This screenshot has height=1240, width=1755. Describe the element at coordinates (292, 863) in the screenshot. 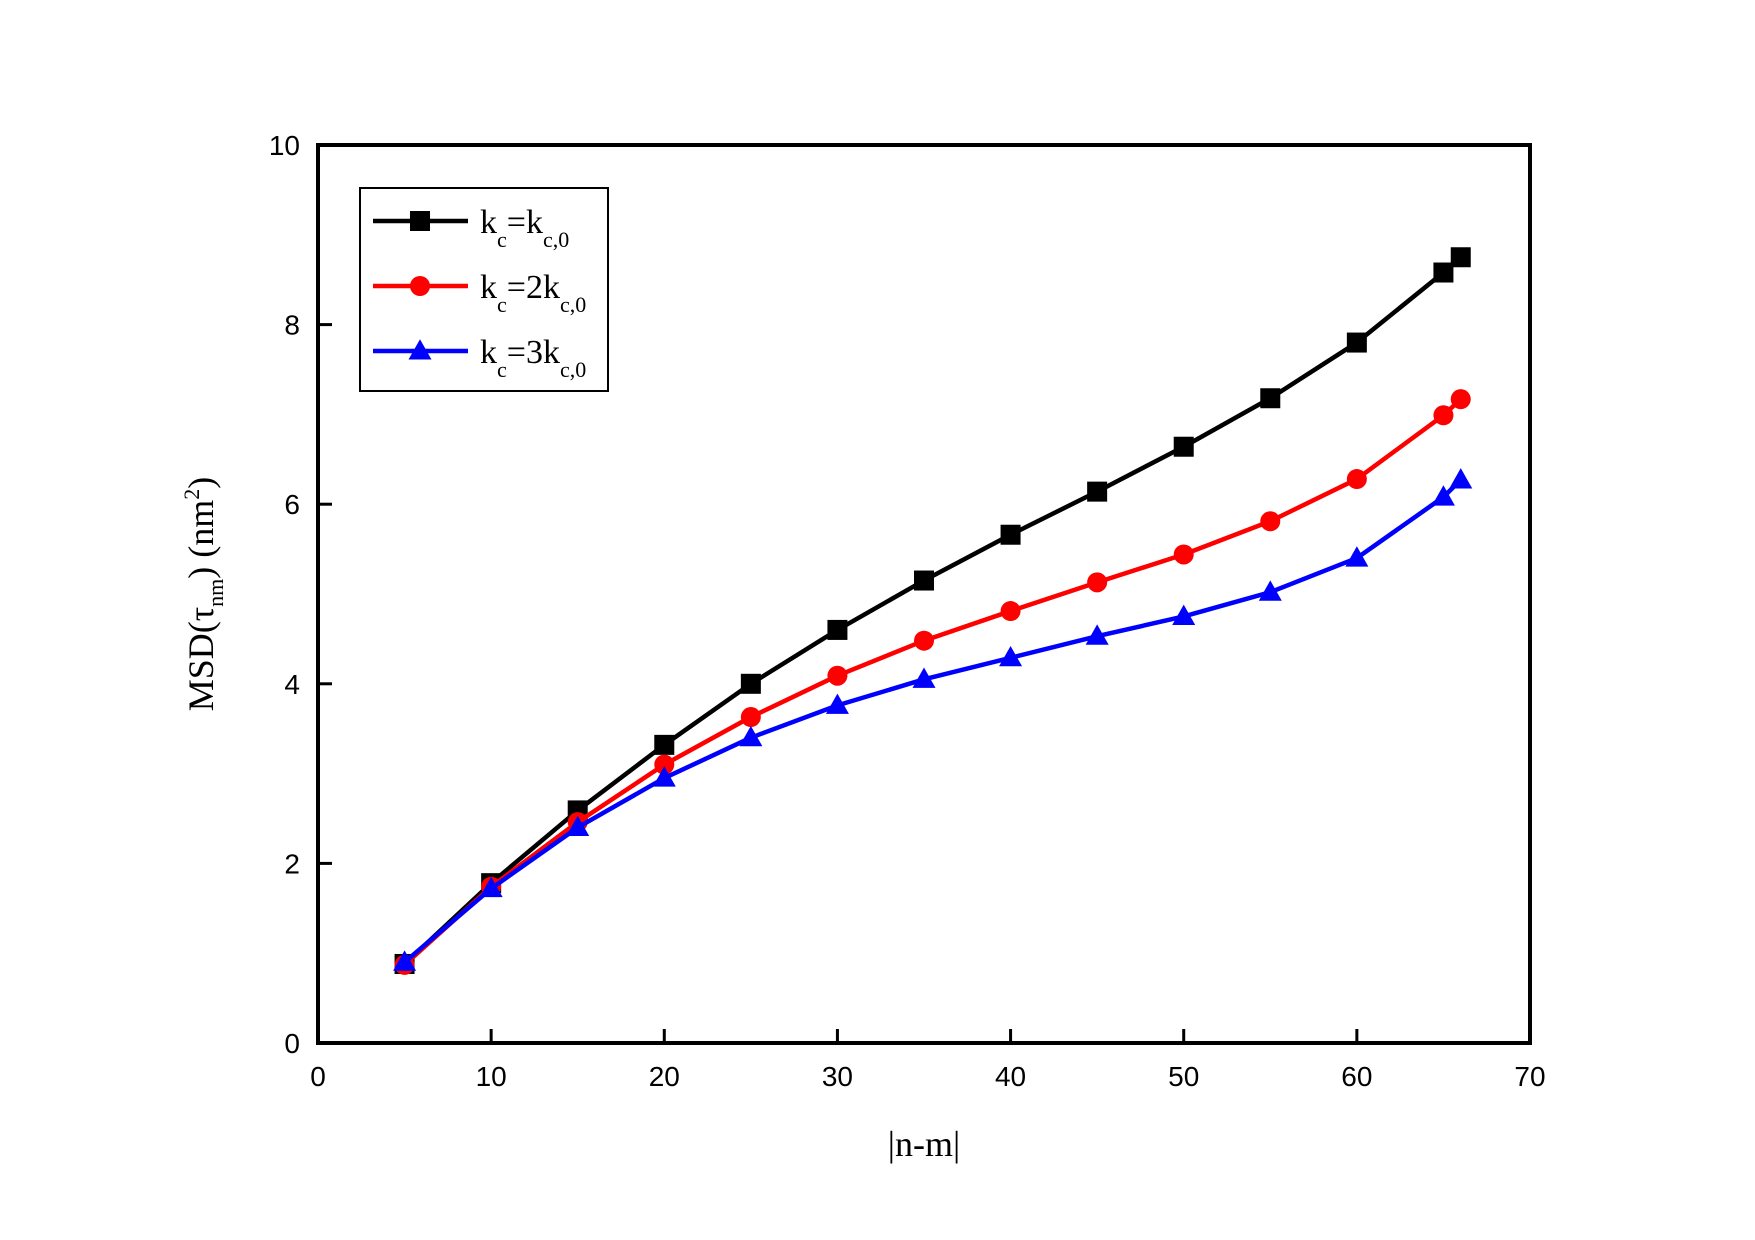

I see `y-tick-label: 2` at that location.